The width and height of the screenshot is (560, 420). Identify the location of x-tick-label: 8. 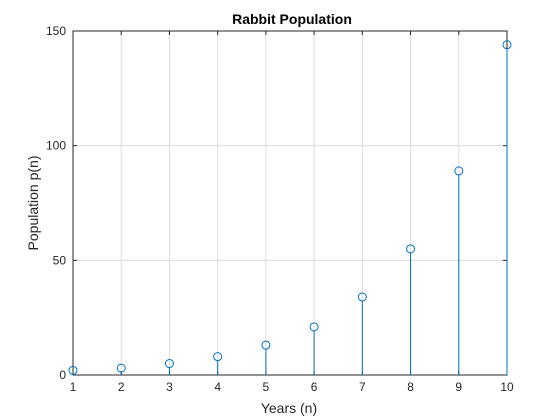
(410, 387).